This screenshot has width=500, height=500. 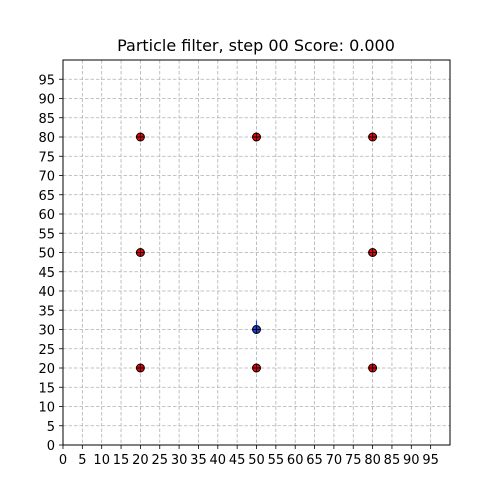 I want to click on x-axis: 0 5 10 15 20 25 30 35 40 45 50 55 60 65 70 75 80 85 90 95, so click(x=249, y=456).